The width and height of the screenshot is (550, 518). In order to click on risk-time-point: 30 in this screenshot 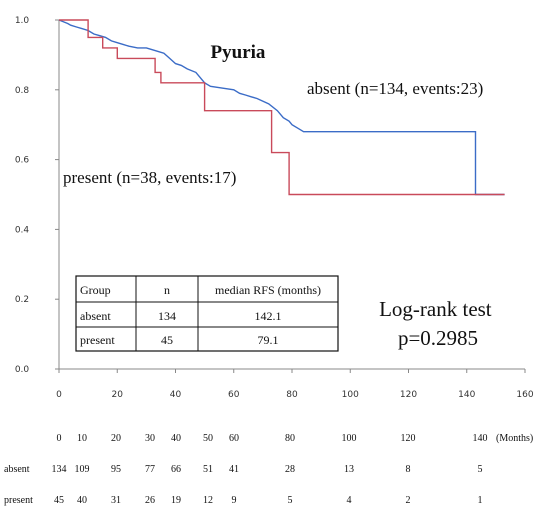, I will do `click(150, 438)`.